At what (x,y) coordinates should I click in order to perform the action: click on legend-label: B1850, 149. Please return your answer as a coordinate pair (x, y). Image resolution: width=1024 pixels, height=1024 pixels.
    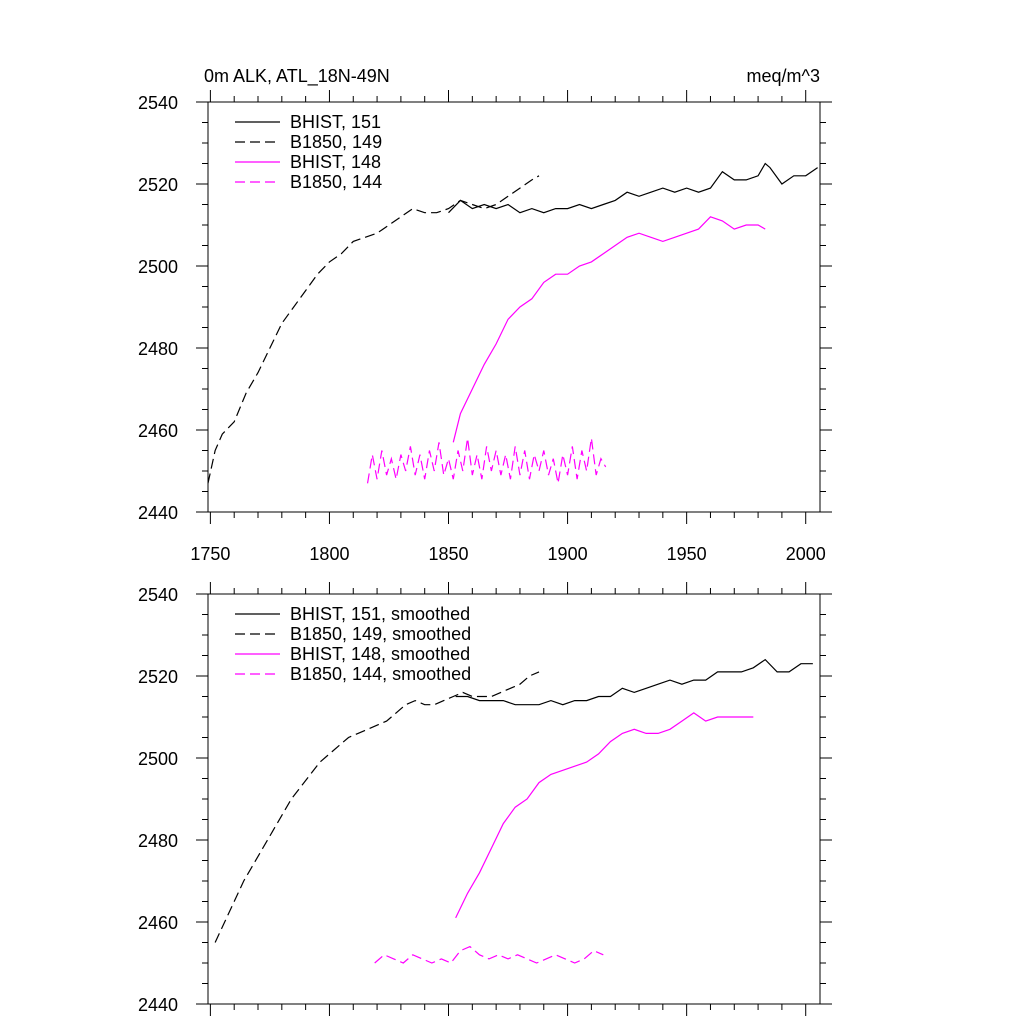
    Looking at the image, I should click on (336, 142).